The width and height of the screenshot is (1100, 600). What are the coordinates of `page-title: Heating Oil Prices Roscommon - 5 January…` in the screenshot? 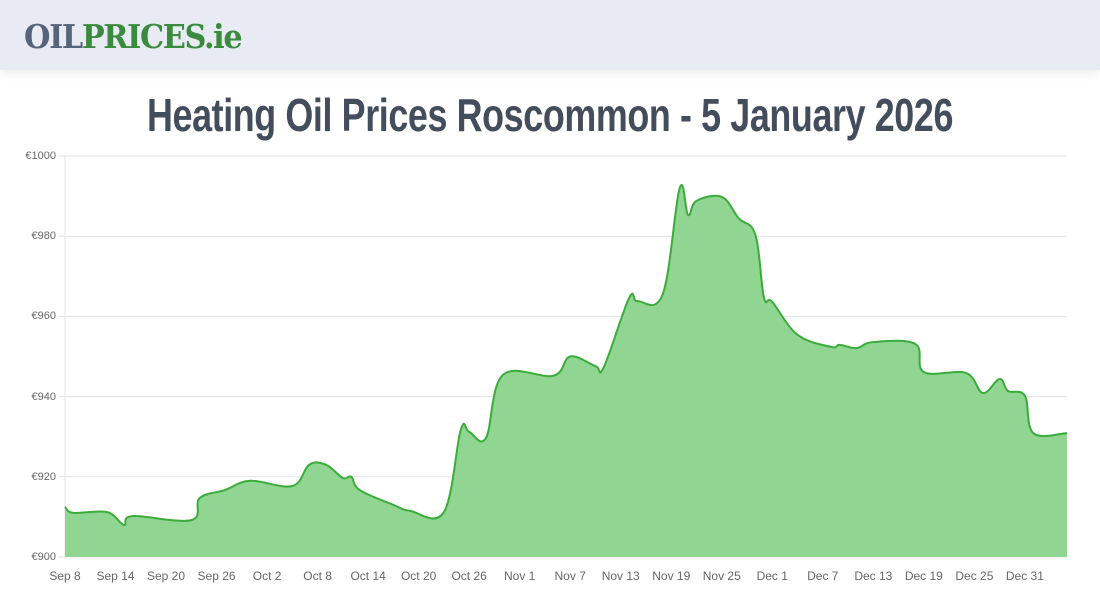 It's located at (550, 115).